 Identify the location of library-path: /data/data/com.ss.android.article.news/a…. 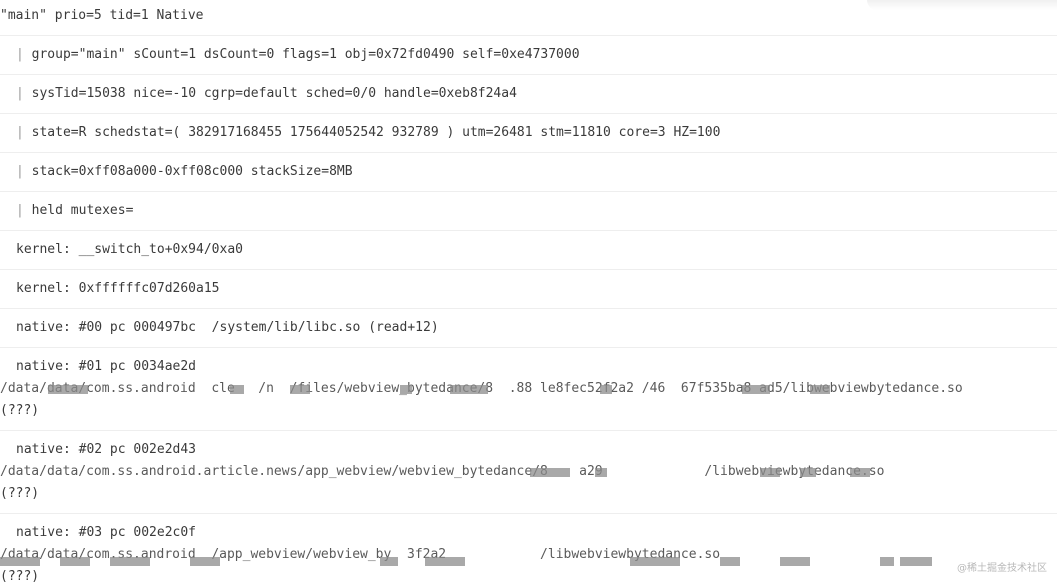
(442, 471).